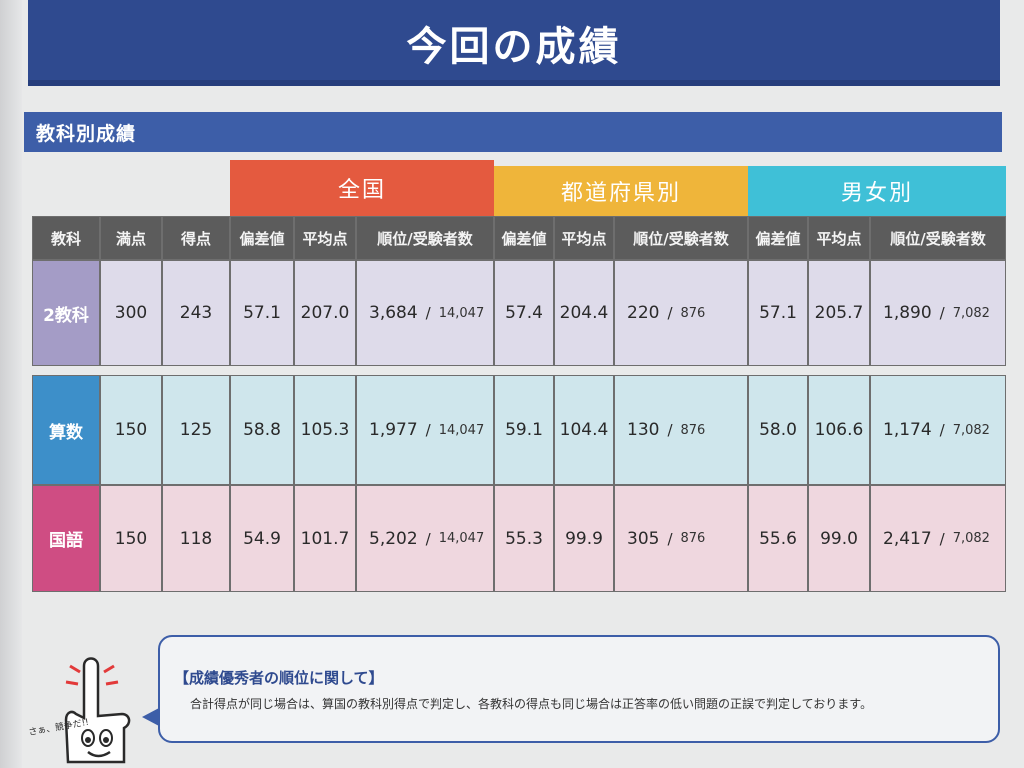 Image resolution: width=1024 pixels, height=768 pixels. What do you see at coordinates (196, 430) in the screenshot?
I see `score-value: 125` at bounding box center [196, 430].